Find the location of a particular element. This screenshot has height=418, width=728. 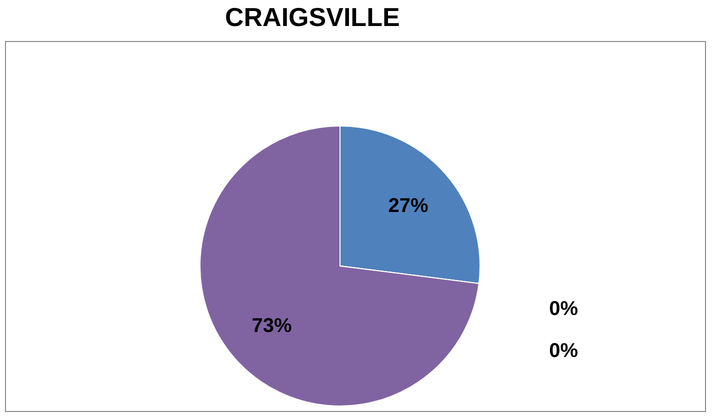

chart-title: CRAIGSVILLE is located at coordinates (312, 17).